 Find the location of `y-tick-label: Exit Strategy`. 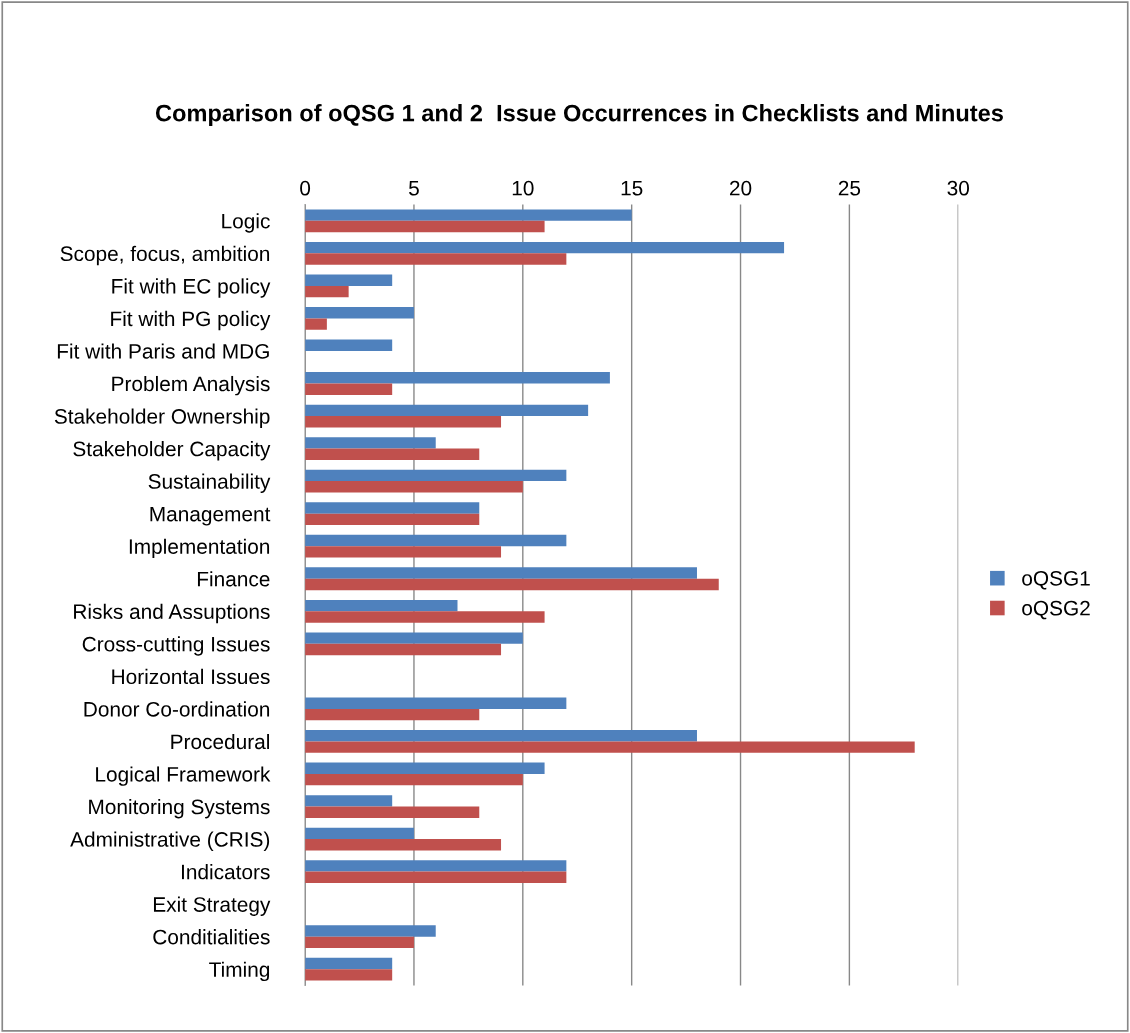

y-tick-label: Exit Strategy is located at coordinates (212, 906).